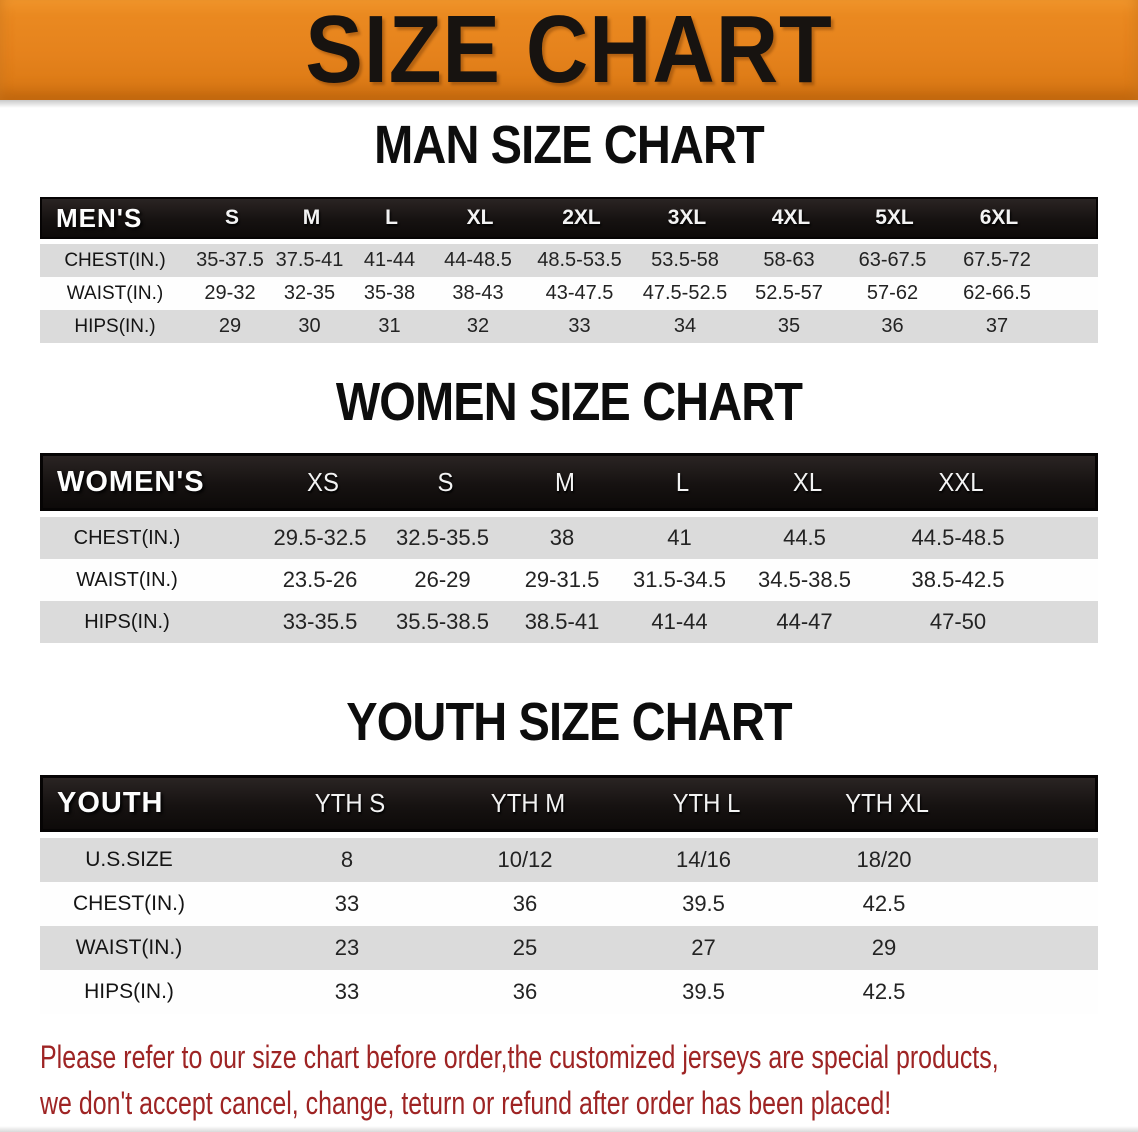 The image size is (1138, 1132). I want to click on table-cell: 23, so click(347, 947).